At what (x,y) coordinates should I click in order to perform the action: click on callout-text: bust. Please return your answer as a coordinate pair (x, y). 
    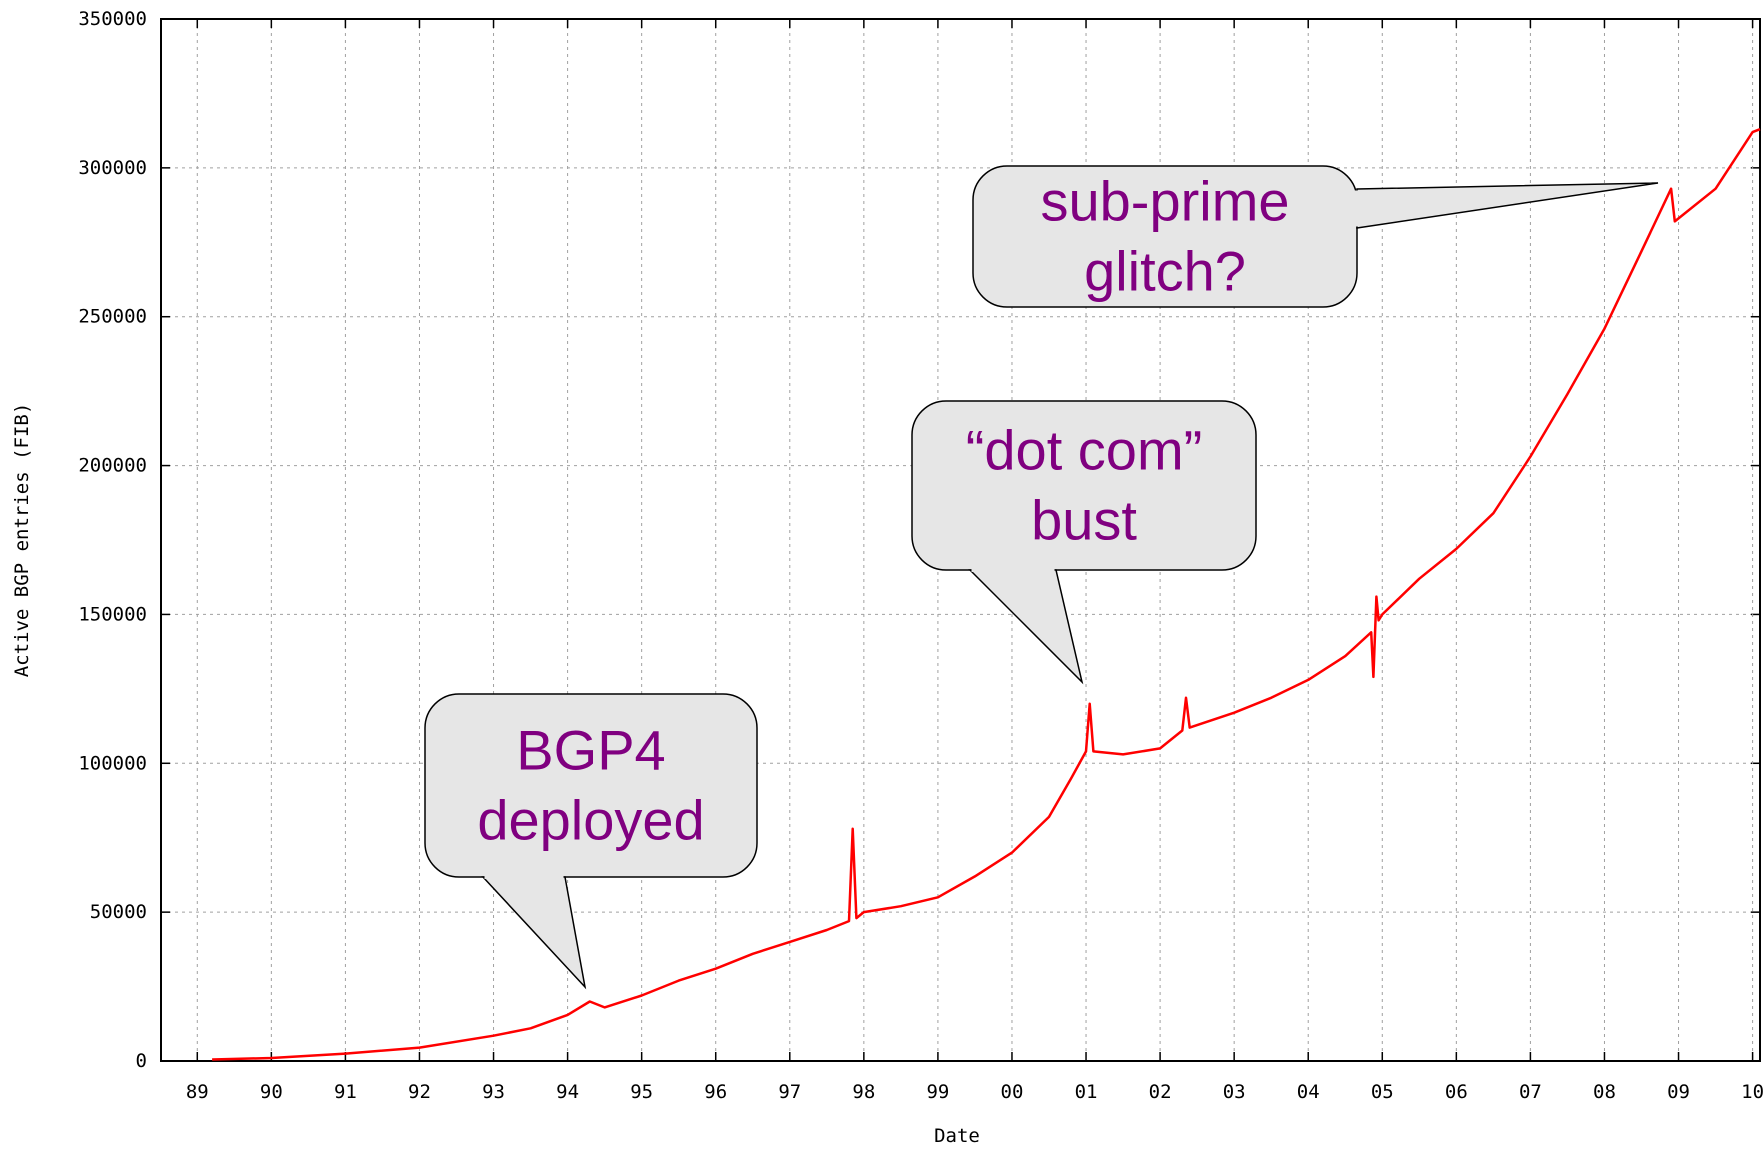
    Looking at the image, I should click on (1084, 520).